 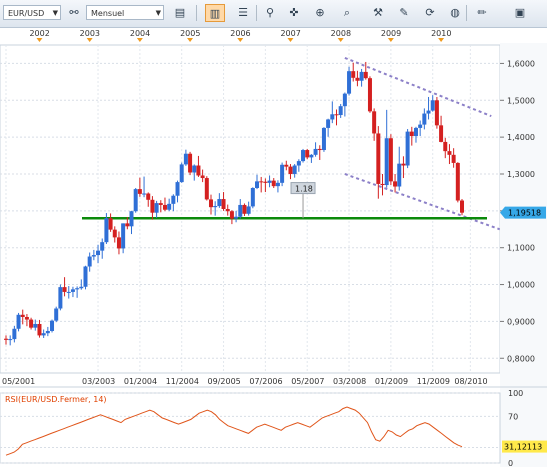 I want to click on chart-type-icon: ▤, so click(x=180, y=12).